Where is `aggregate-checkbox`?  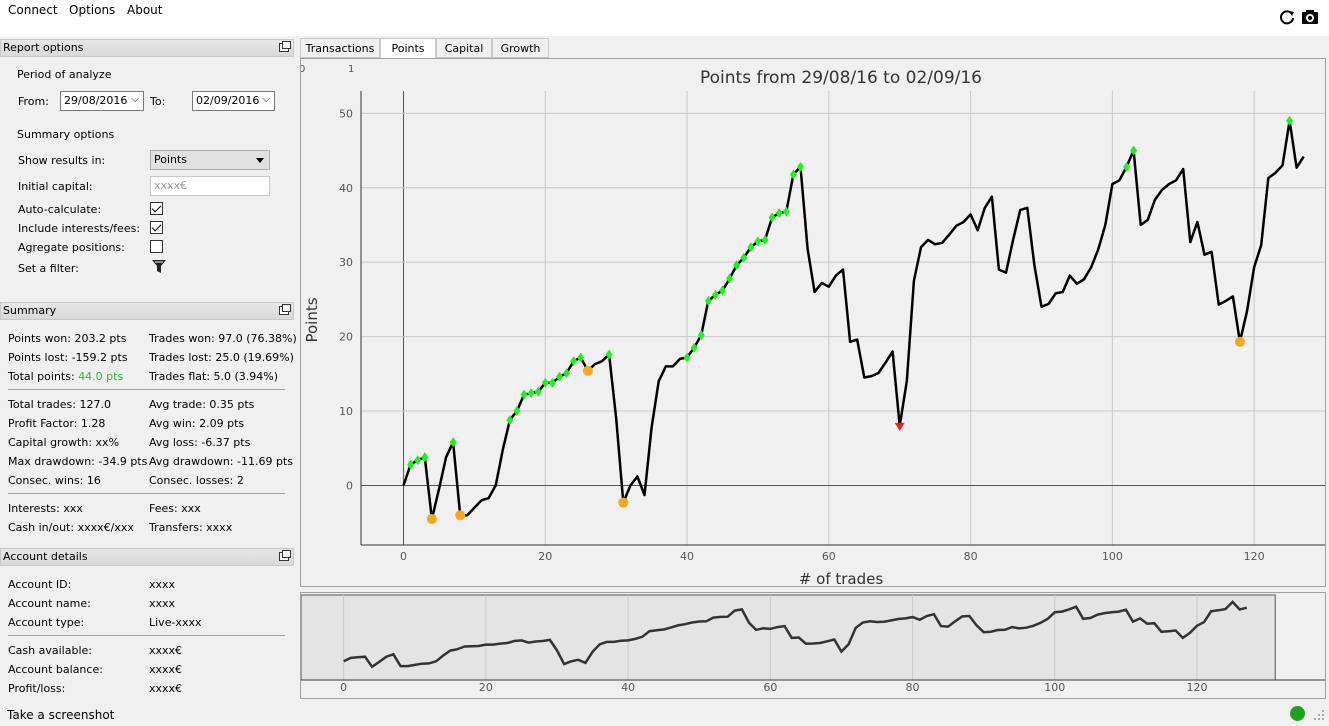
aggregate-checkbox is located at coordinates (156, 246).